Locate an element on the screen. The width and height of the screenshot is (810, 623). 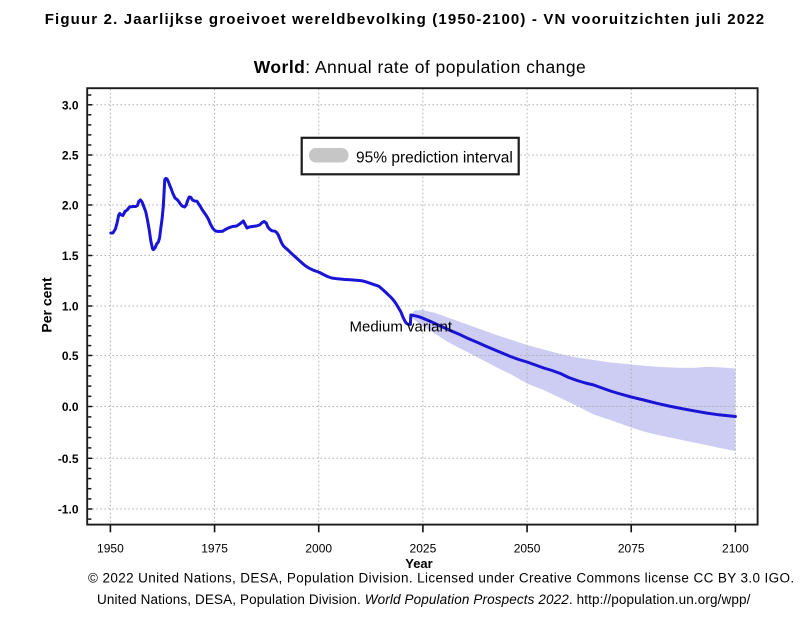
svg-text: 1.5 is located at coordinates (70, 256).